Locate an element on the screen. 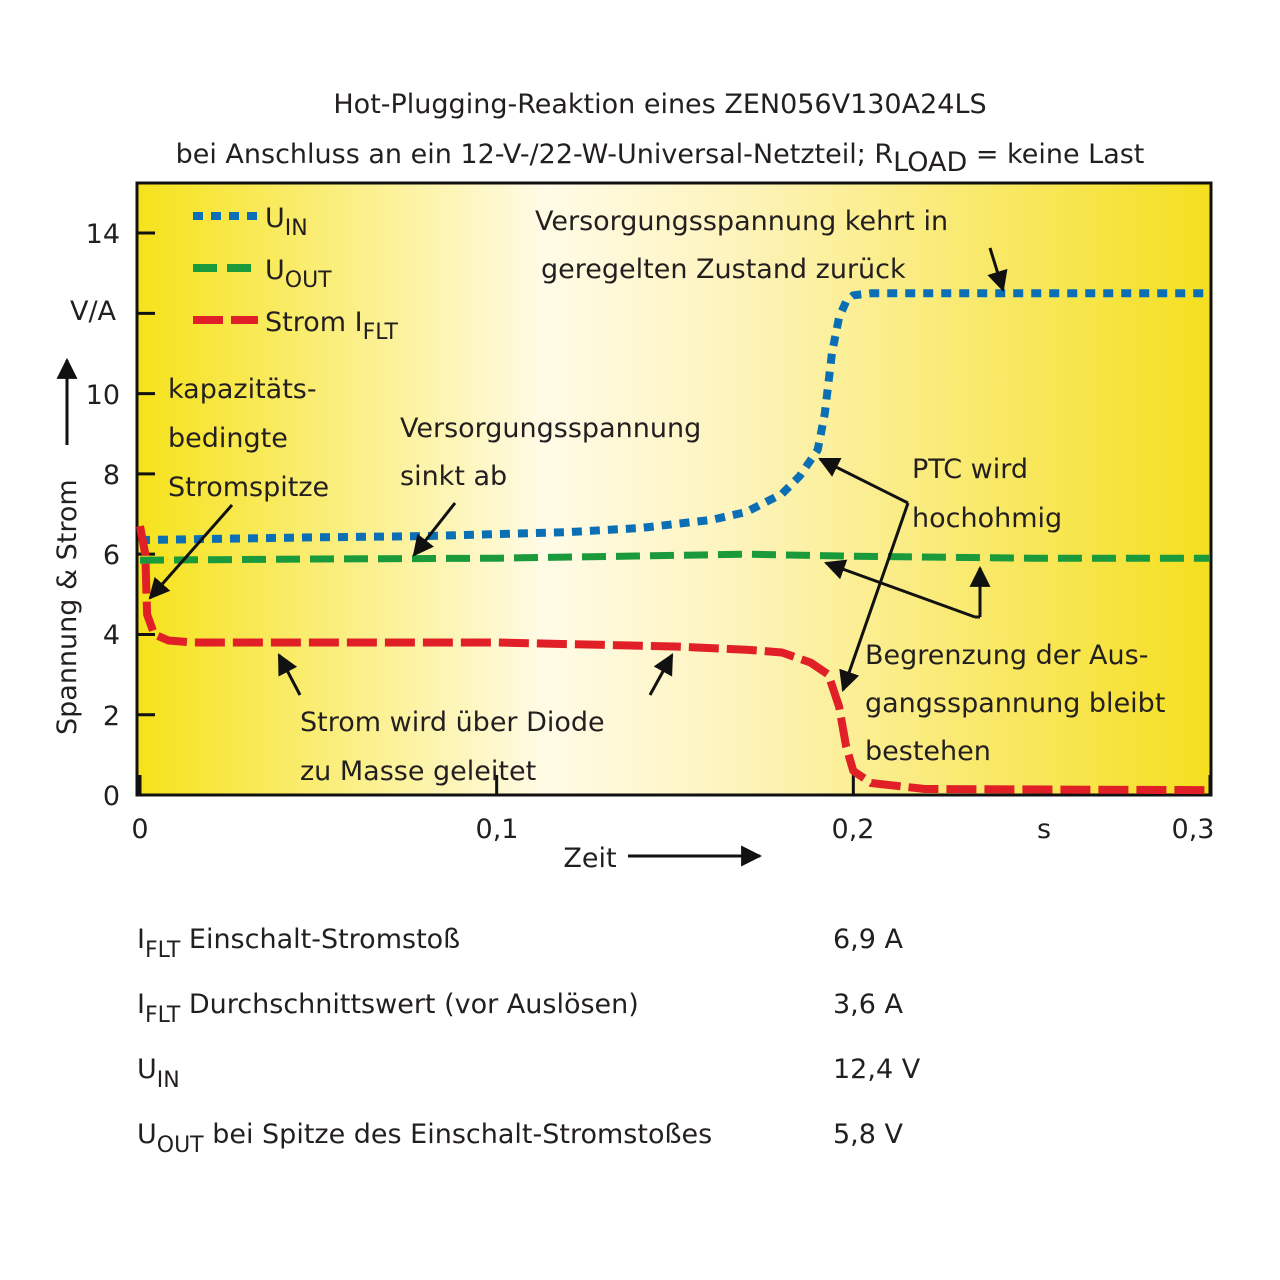 The width and height of the screenshot is (1280, 1280). annotation-kapazitaet: kapazitäts- is located at coordinates (242, 389).